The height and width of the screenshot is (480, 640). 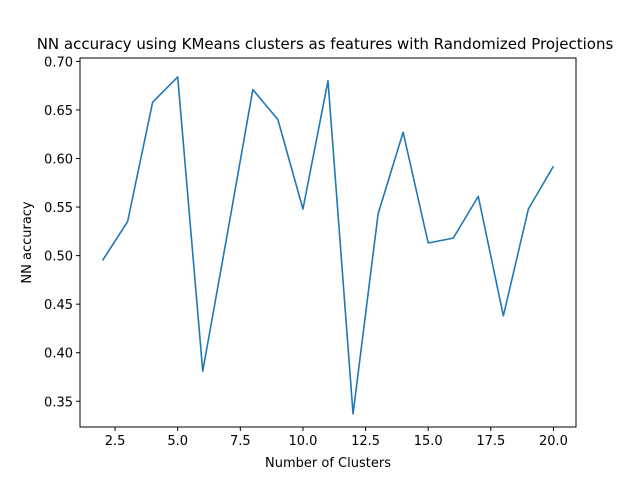 What do you see at coordinates (365, 441) in the screenshot?
I see `x-tick-label: 12.5` at bounding box center [365, 441].